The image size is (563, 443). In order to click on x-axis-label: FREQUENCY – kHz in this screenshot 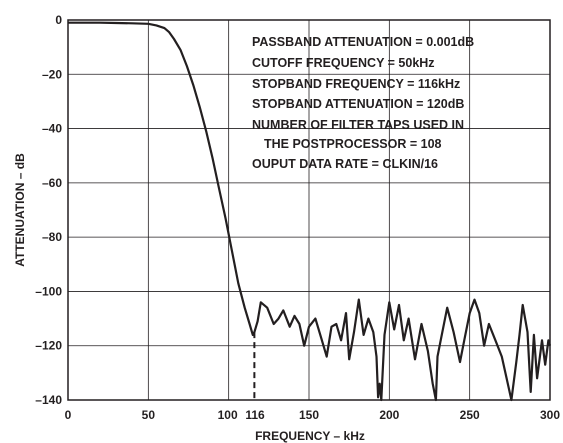, I will do `click(310, 436)`.